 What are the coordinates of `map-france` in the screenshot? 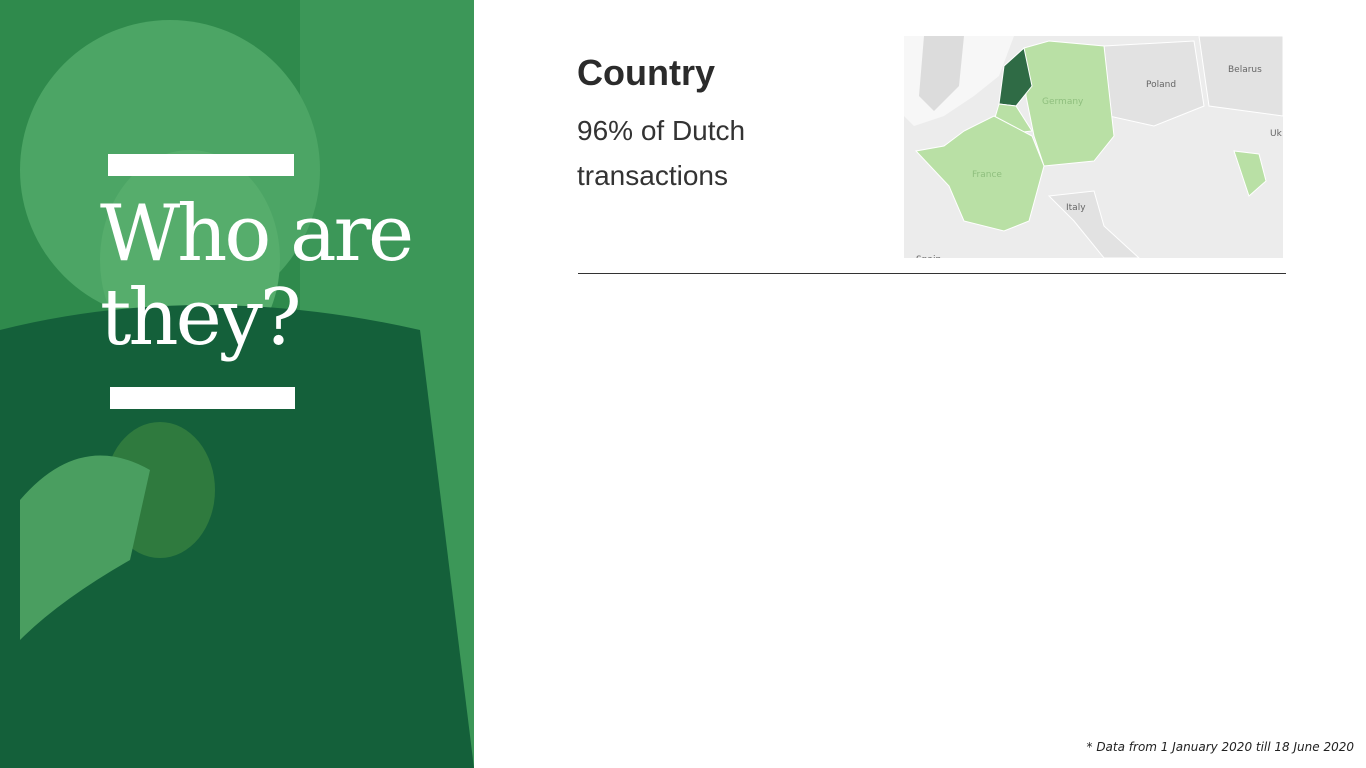 It's located at (980, 173).